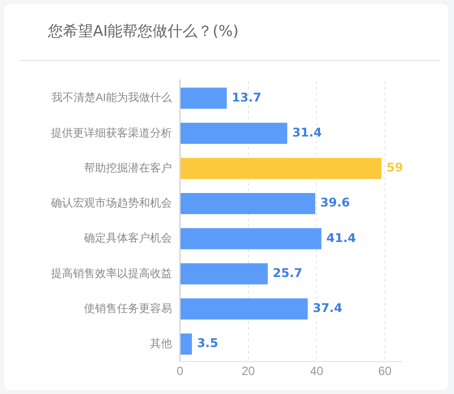 The height and width of the screenshot is (394, 454). Describe the element at coordinates (341, 237) in the screenshot. I see `data-label: 41.4` at that location.